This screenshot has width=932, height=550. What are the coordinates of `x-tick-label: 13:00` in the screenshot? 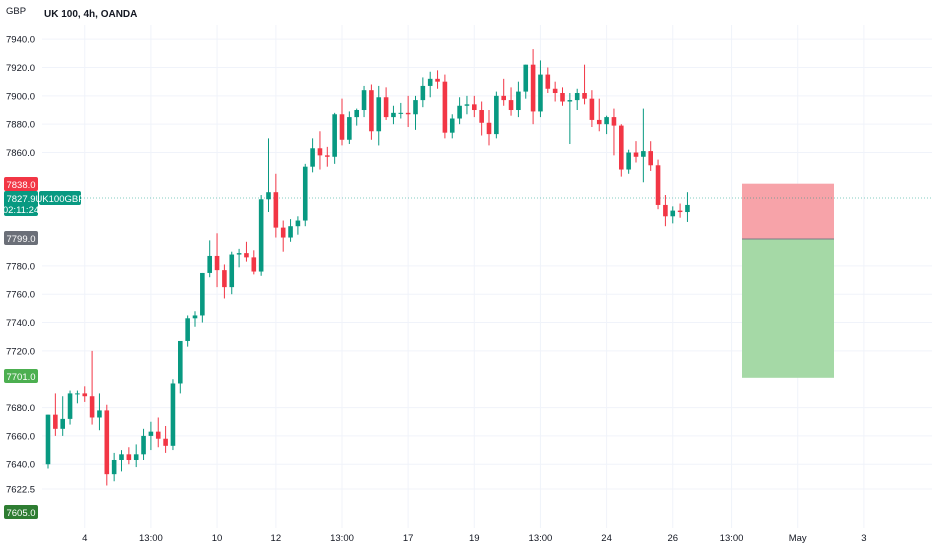 It's located at (732, 538).